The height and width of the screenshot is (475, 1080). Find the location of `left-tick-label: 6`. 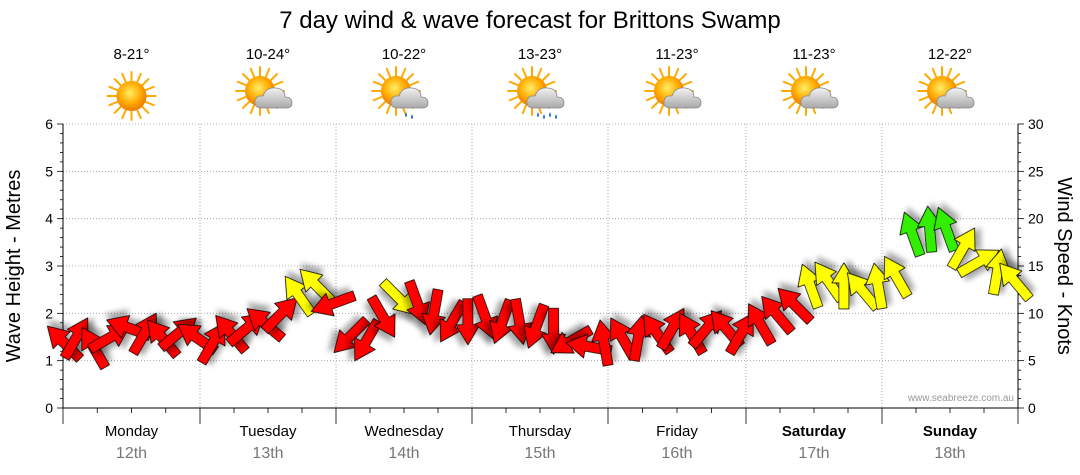

left-tick-label: 6 is located at coordinates (49, 124).